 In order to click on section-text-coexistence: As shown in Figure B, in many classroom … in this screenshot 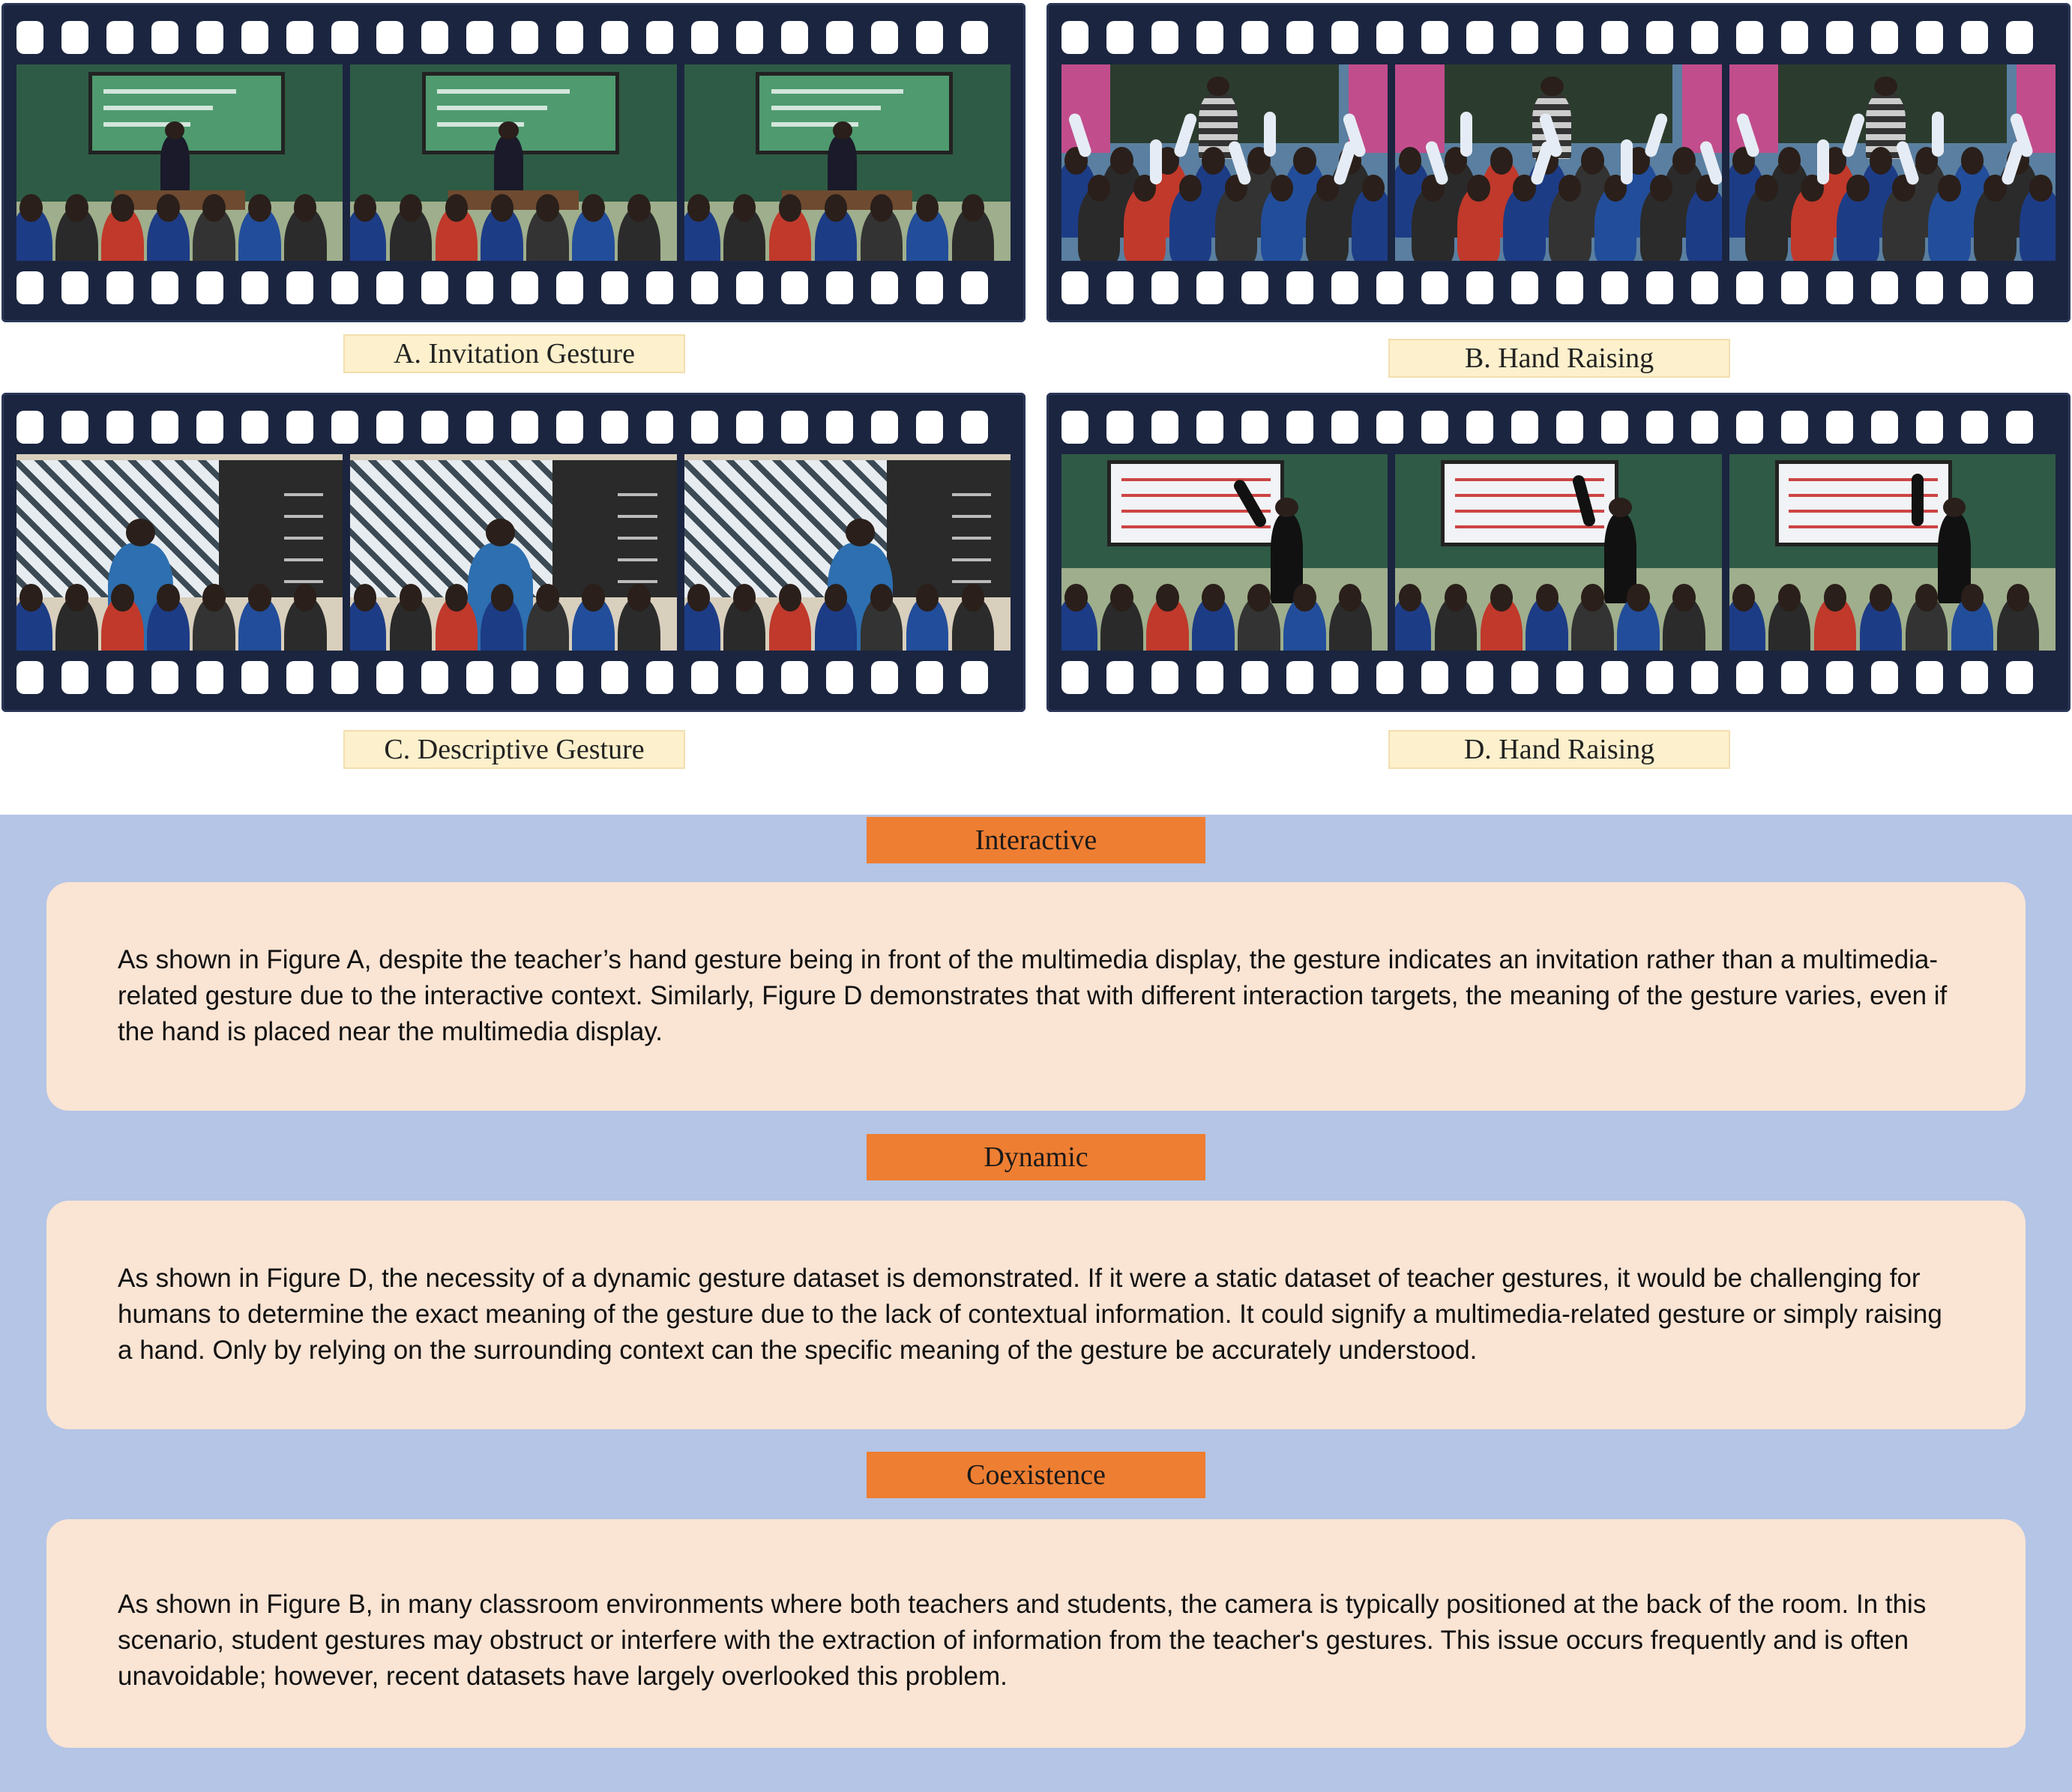, I will do `click(1023, 1640)`.